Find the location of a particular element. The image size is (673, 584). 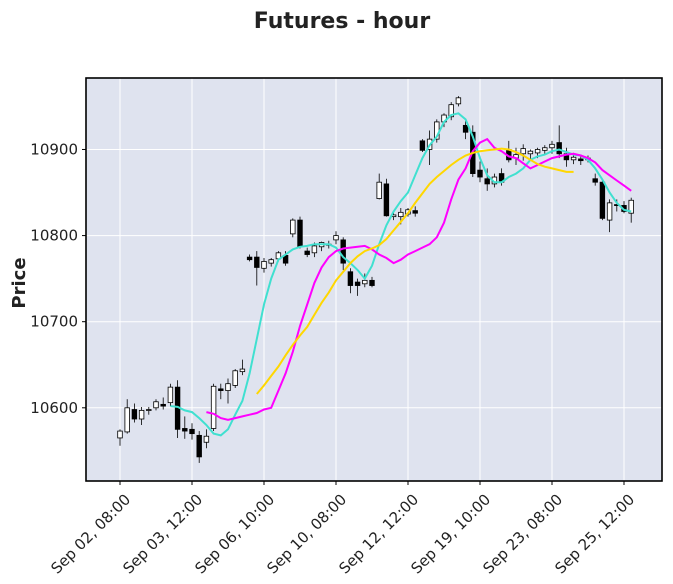

y-tick-label: 10700 is located at coordinates (54, 322).